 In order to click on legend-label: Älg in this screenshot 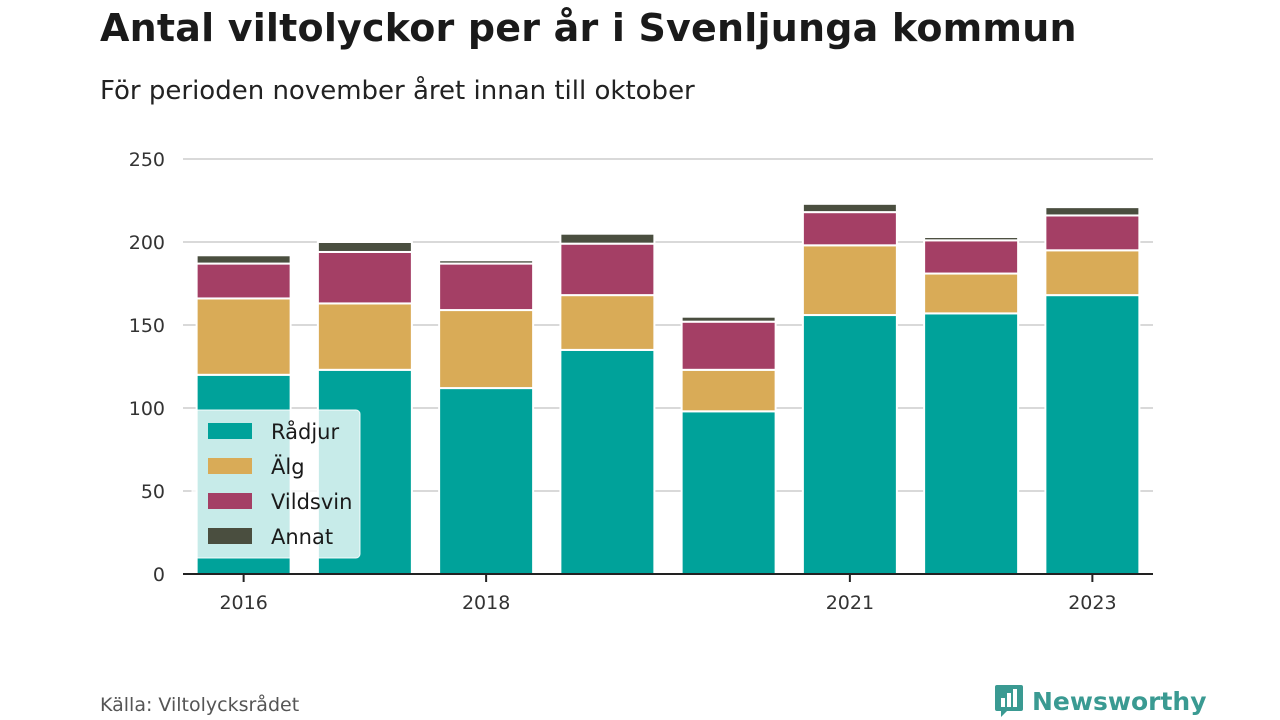, I will do `click(288, 466)`.